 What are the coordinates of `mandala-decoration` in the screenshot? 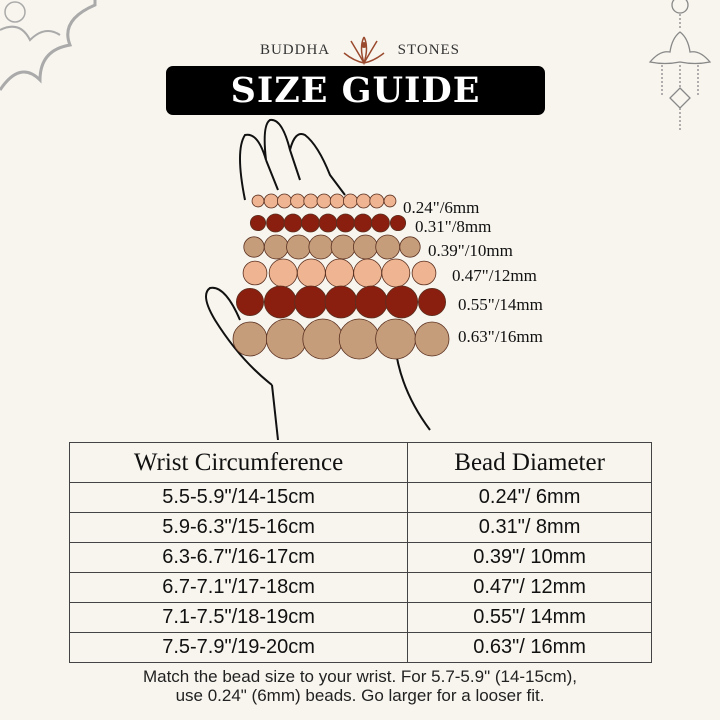 It's located at (48, 45).